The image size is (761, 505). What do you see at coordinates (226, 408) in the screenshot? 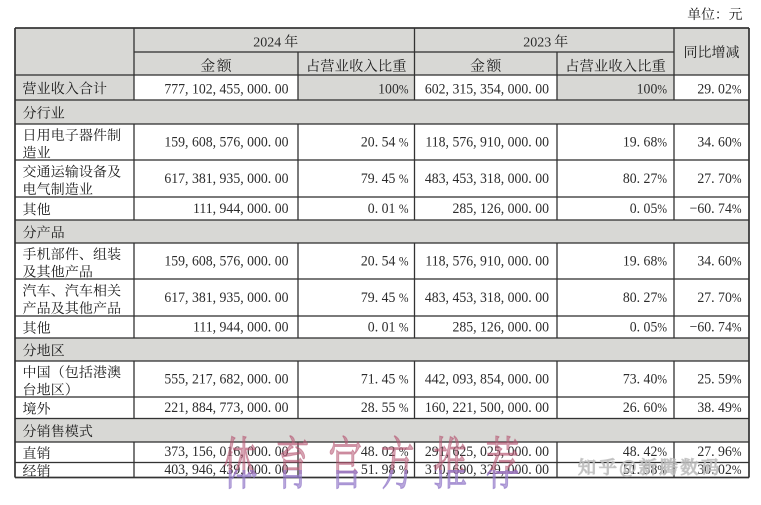
I see `svg-text: 221, 884, 773, 000. 00` at bounding box center [226, 408].